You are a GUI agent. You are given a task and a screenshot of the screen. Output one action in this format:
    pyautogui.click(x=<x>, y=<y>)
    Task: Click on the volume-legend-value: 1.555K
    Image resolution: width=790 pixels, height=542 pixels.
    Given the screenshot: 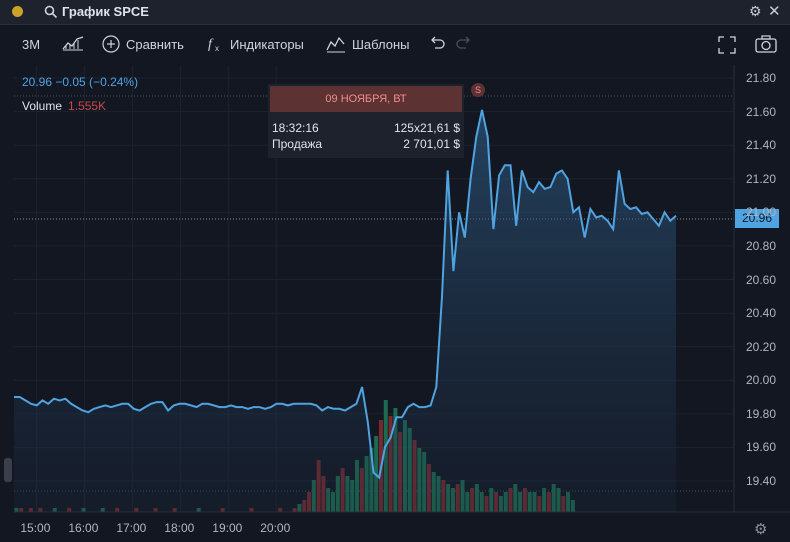 What is the action you would take?
    pyautogui.click(x=87, y=106)
    